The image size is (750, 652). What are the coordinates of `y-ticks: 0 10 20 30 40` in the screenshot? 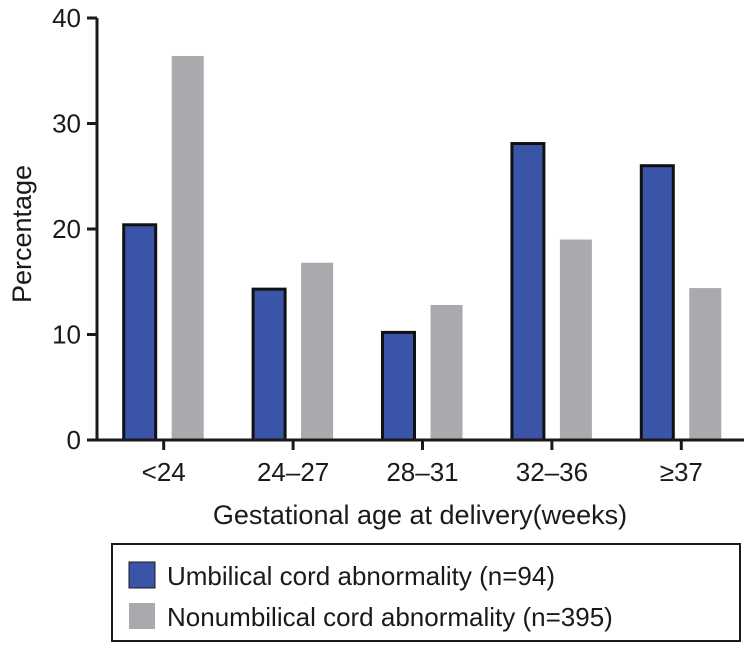 It's located at (74, 229).